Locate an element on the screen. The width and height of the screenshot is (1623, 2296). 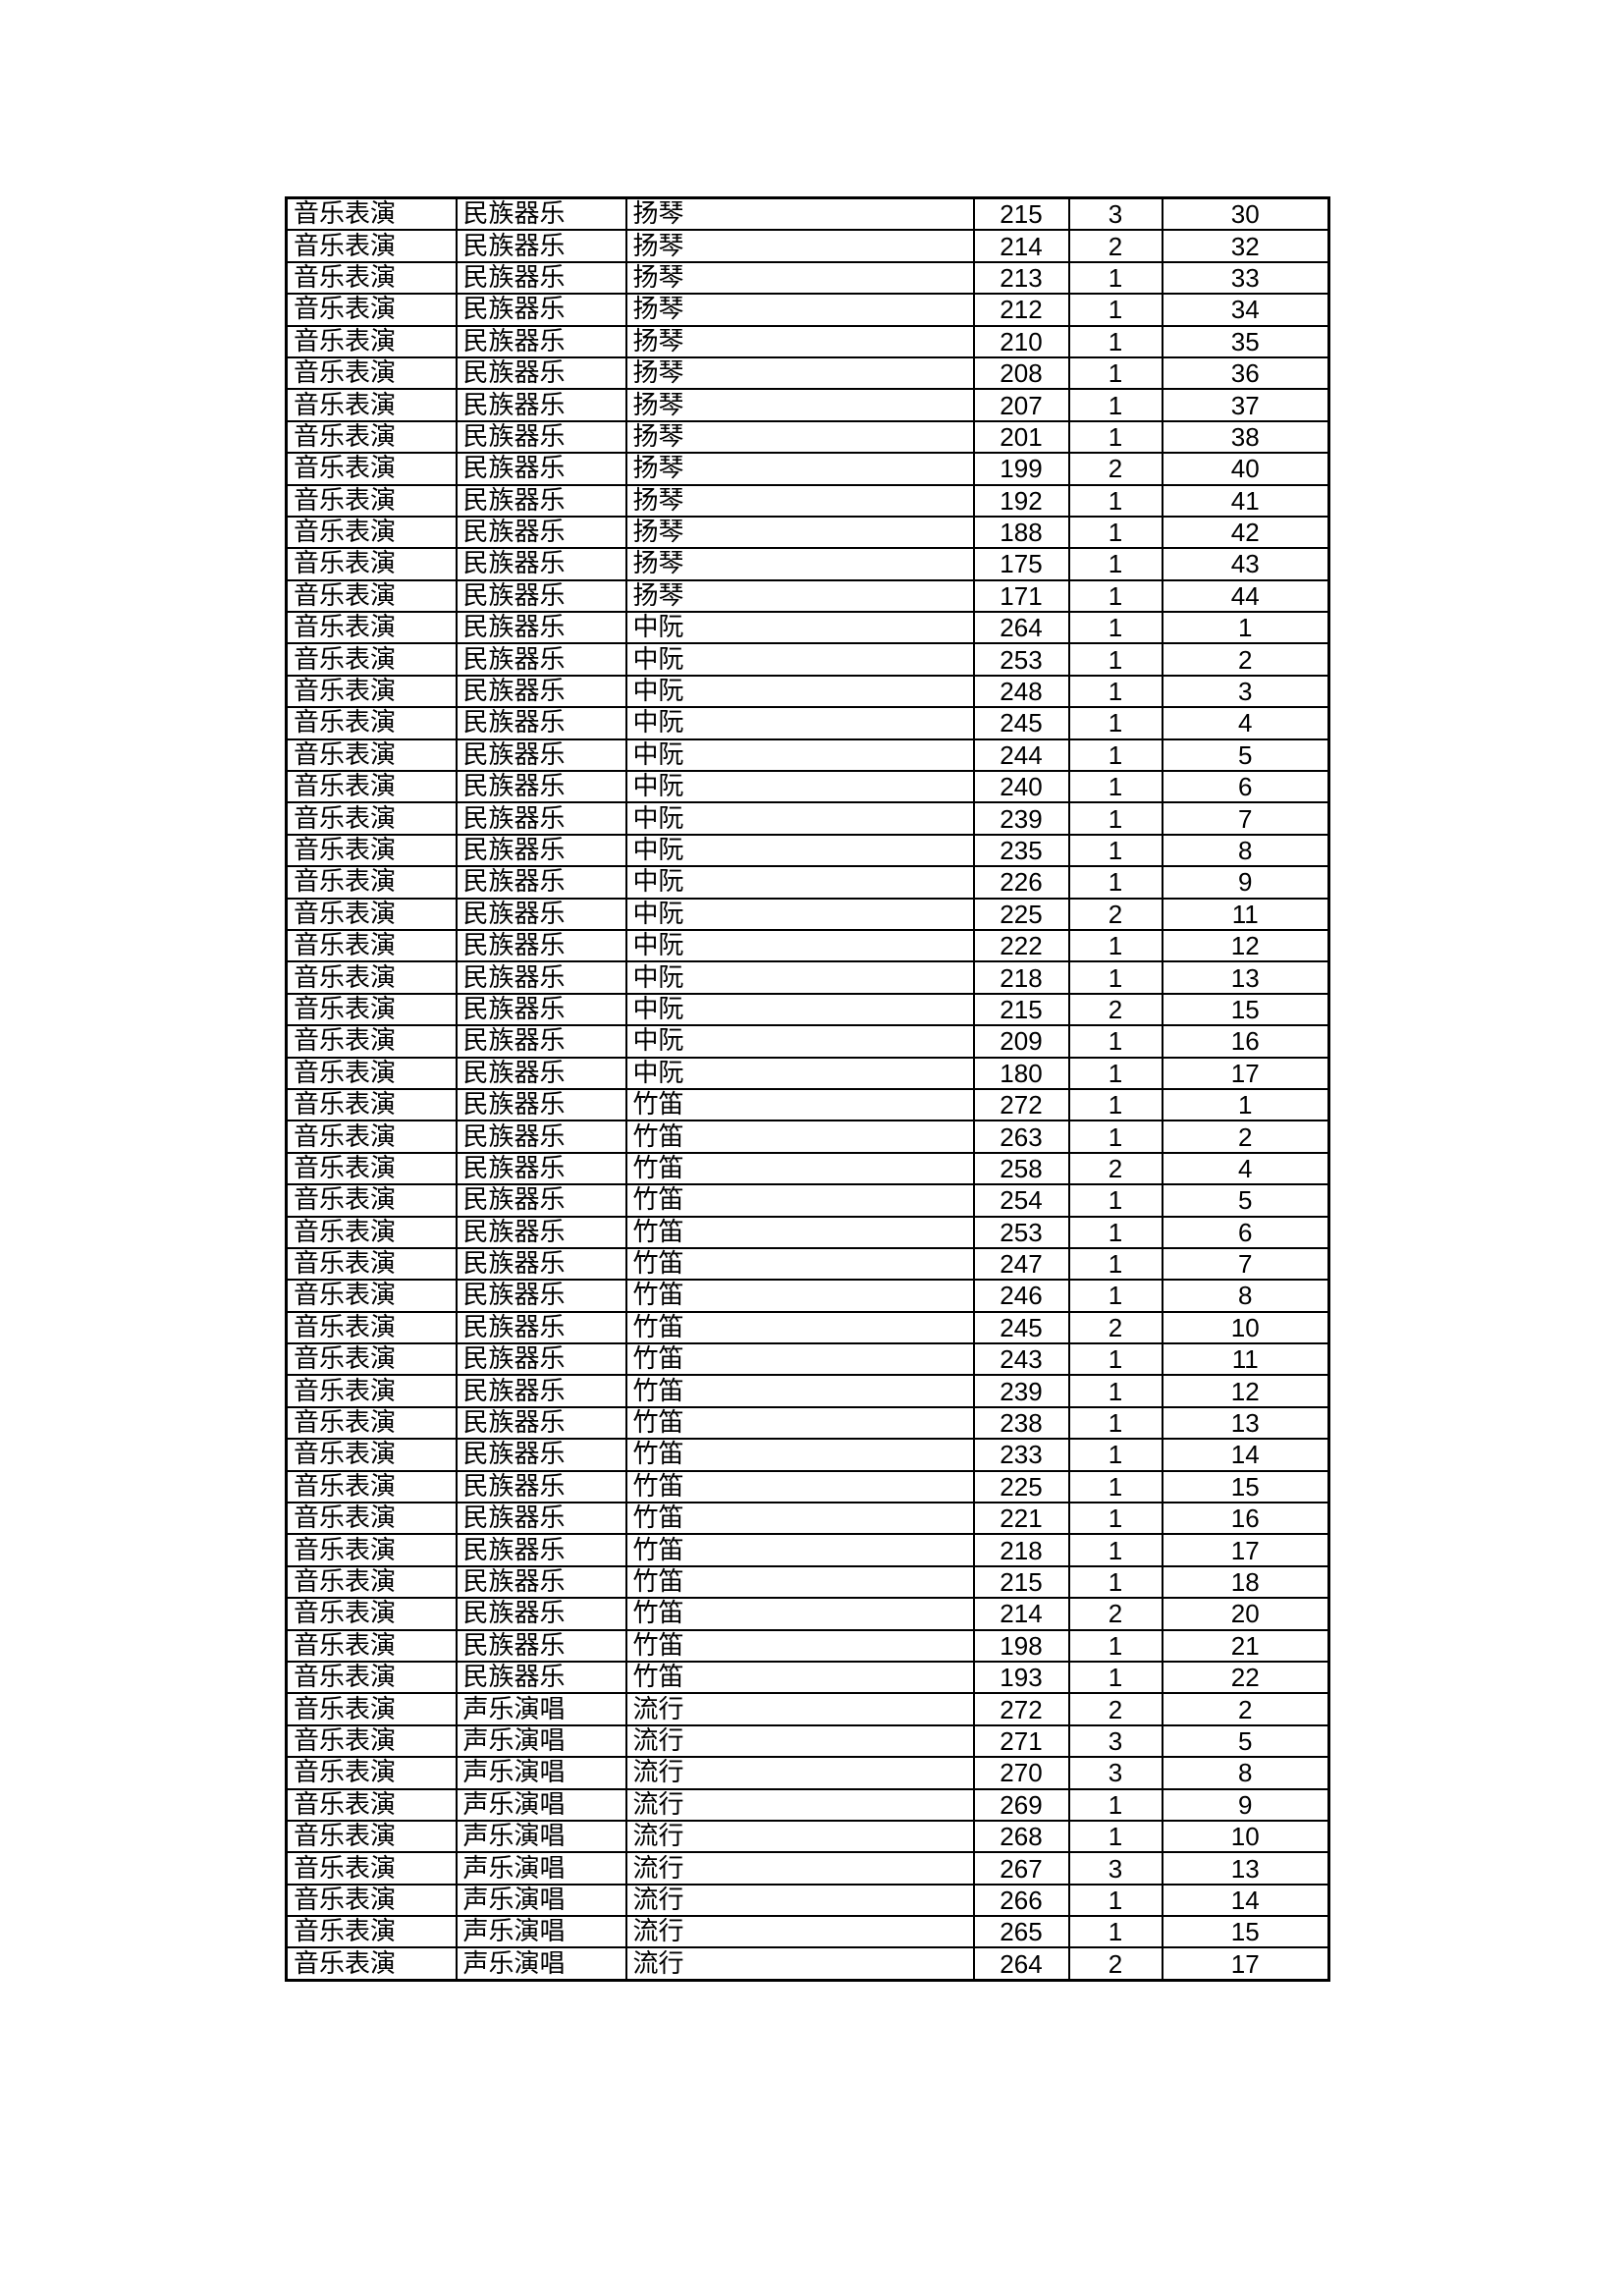
table-row: 音乐表演 声乐演唱 流行 266 1 14 is located at coordinates (807, 1900).